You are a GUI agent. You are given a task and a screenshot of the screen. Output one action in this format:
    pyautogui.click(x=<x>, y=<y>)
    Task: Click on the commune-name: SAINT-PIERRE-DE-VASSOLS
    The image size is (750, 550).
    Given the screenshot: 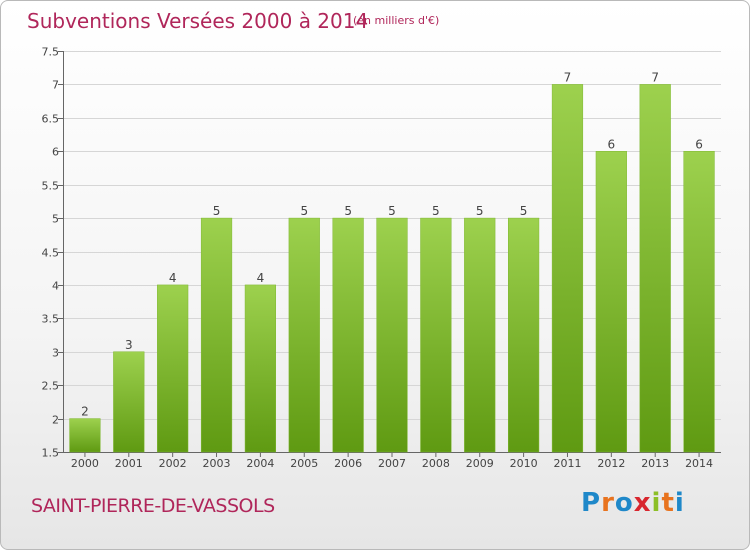 What is the action you would take?
    pyautogui.click(x=153, y=506)
    